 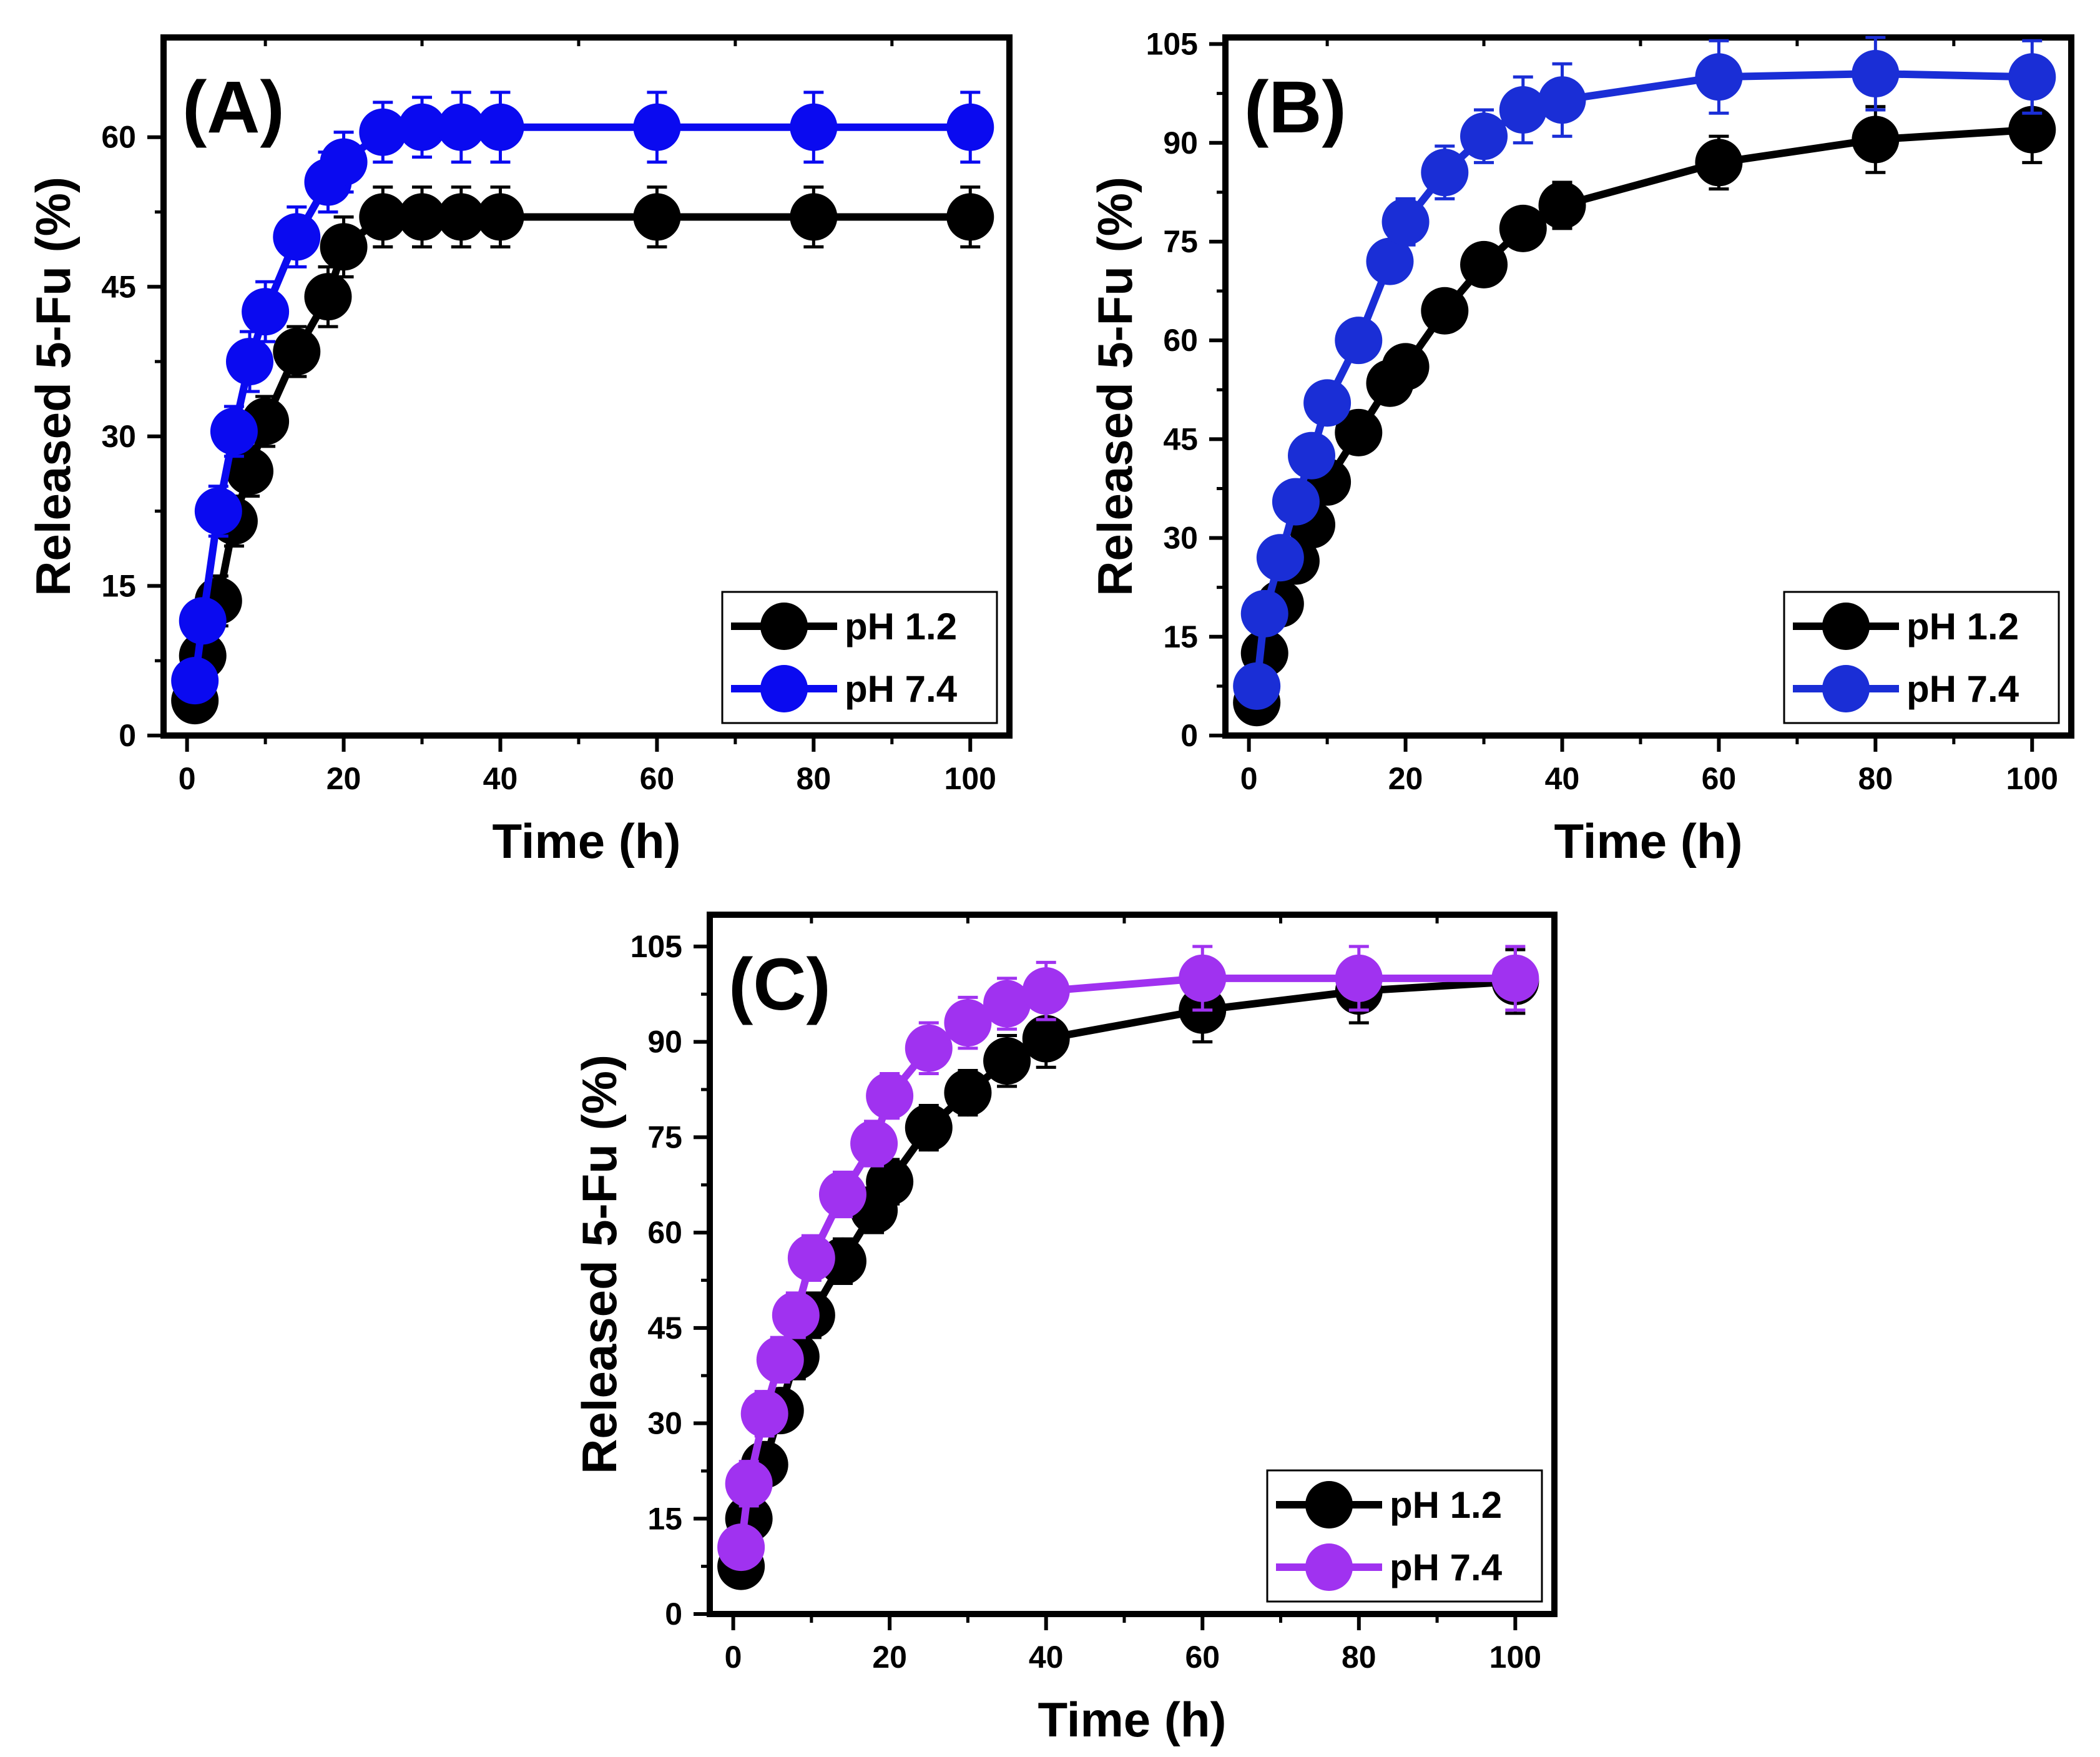 I want to click on x-tick-label: 20, so click(x=890, y=1657).